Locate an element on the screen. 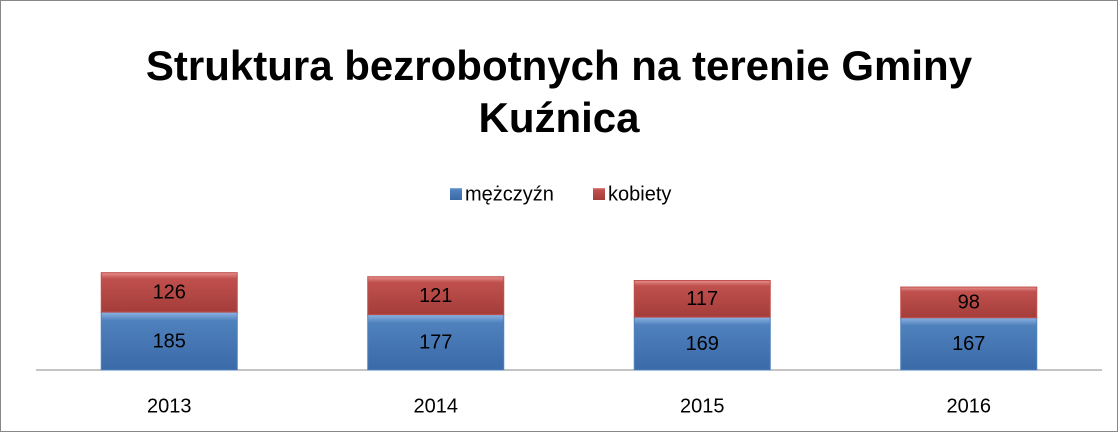 This screenshot has width=1118, height=432. legend-label: mężczyźn is located at coordinates (509, 194).